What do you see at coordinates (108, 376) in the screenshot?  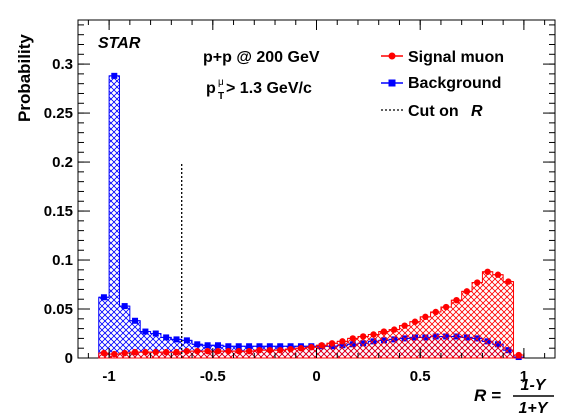 I see `x-tick-label: -1` at bounding box center [108, 376].